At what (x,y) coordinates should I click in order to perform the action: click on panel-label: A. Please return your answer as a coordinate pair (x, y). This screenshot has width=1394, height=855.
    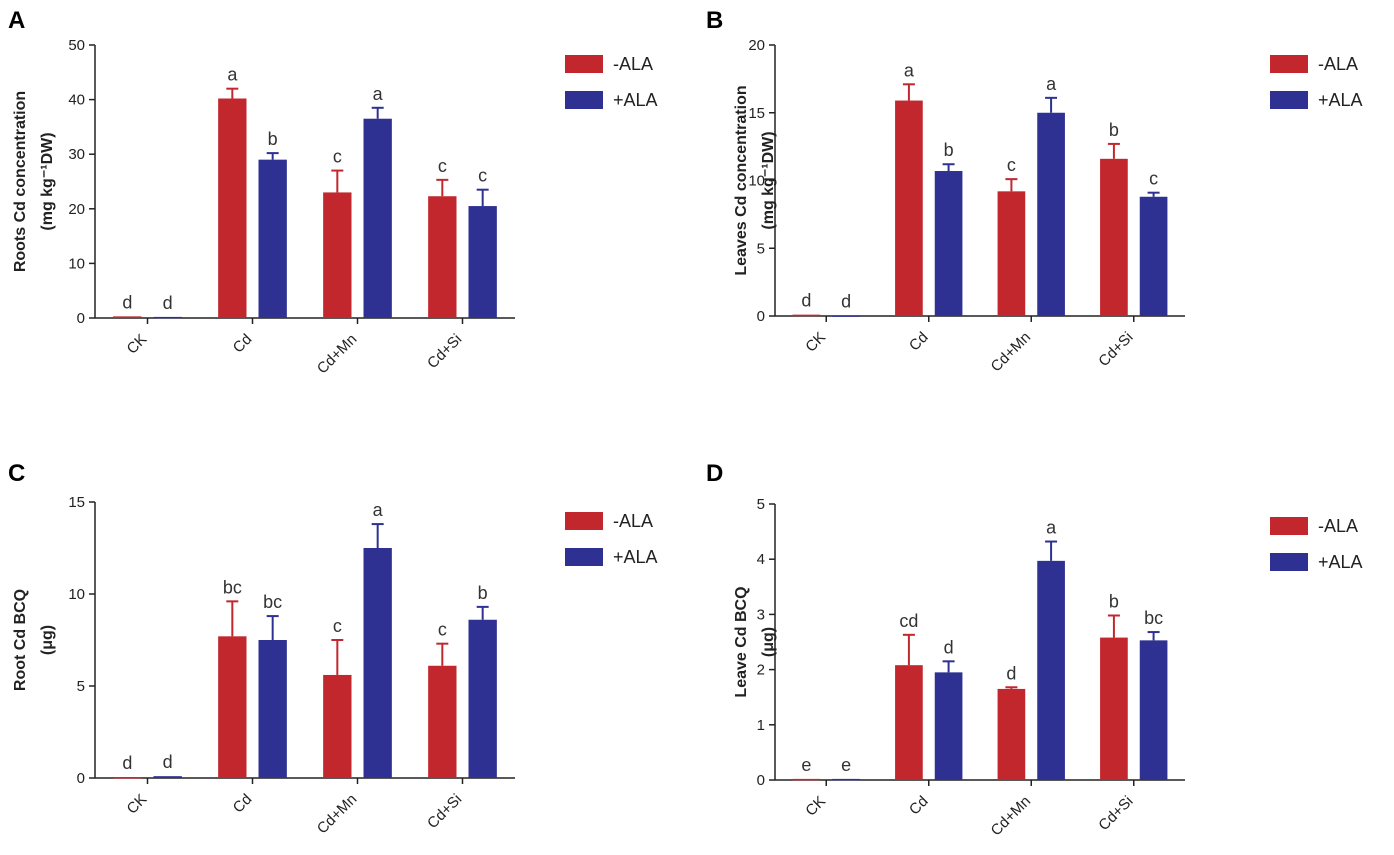
    Looking at the image, I should click on (16, 20).